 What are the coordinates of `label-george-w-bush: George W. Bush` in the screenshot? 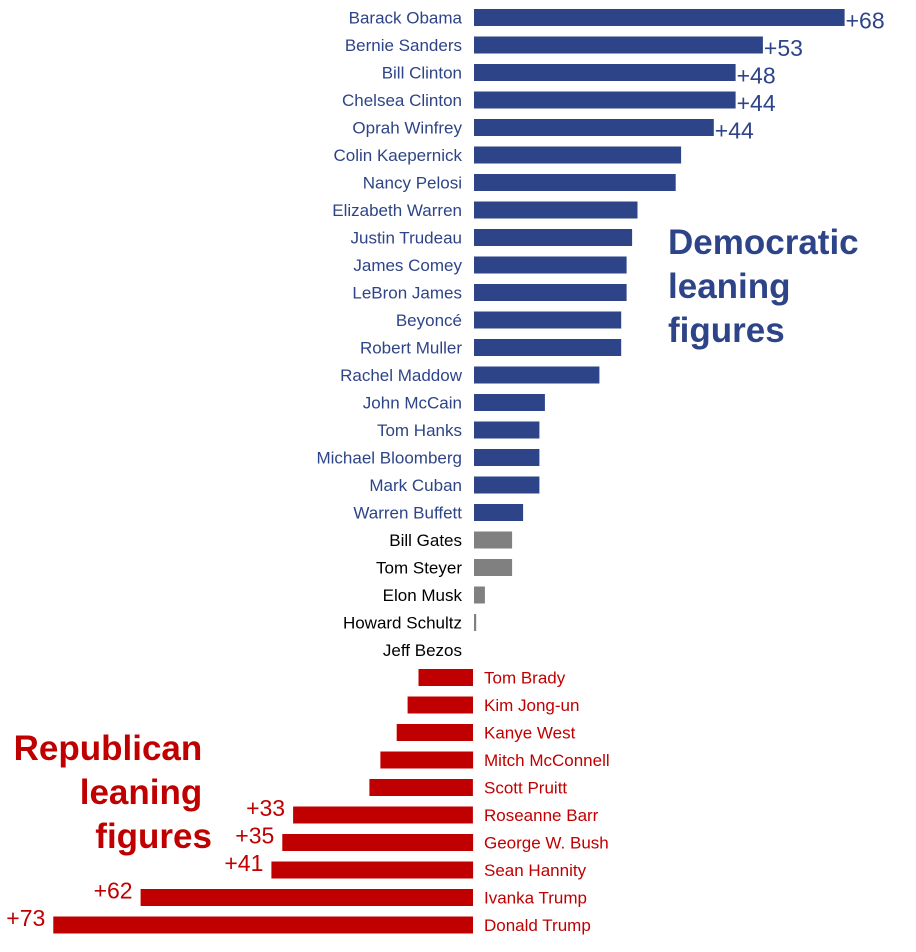 It's located at (546, 843).